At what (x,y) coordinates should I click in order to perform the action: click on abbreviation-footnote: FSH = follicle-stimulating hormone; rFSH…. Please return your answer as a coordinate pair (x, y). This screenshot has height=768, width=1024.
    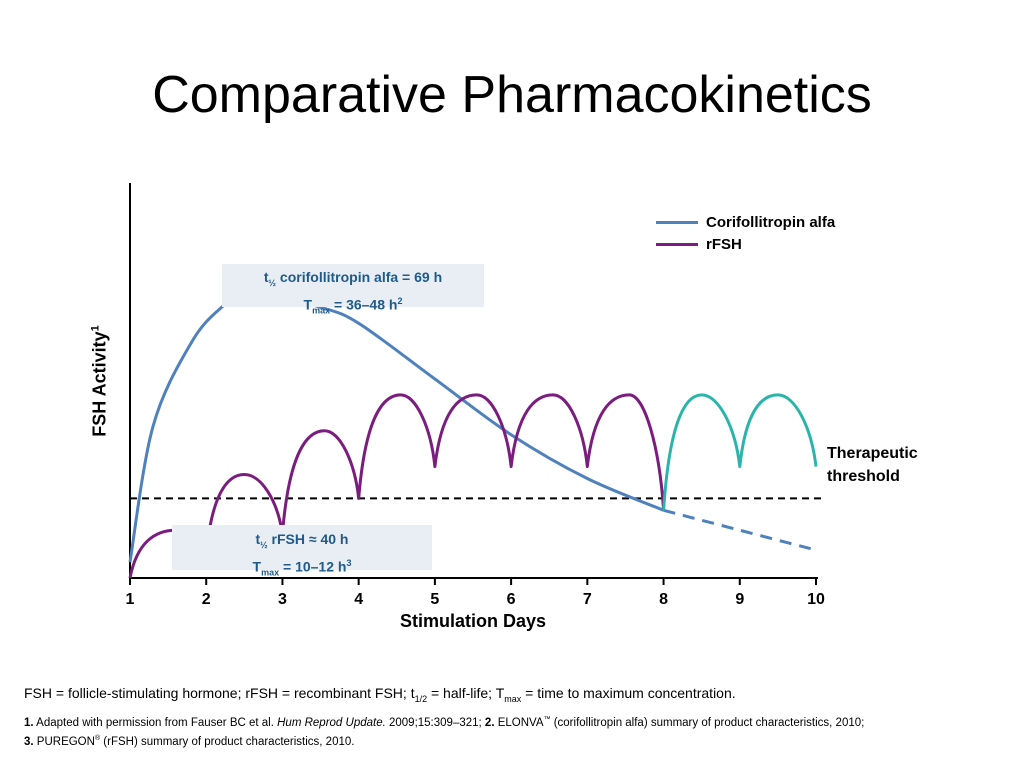
    Looking at the image, I should click on (380, 694).